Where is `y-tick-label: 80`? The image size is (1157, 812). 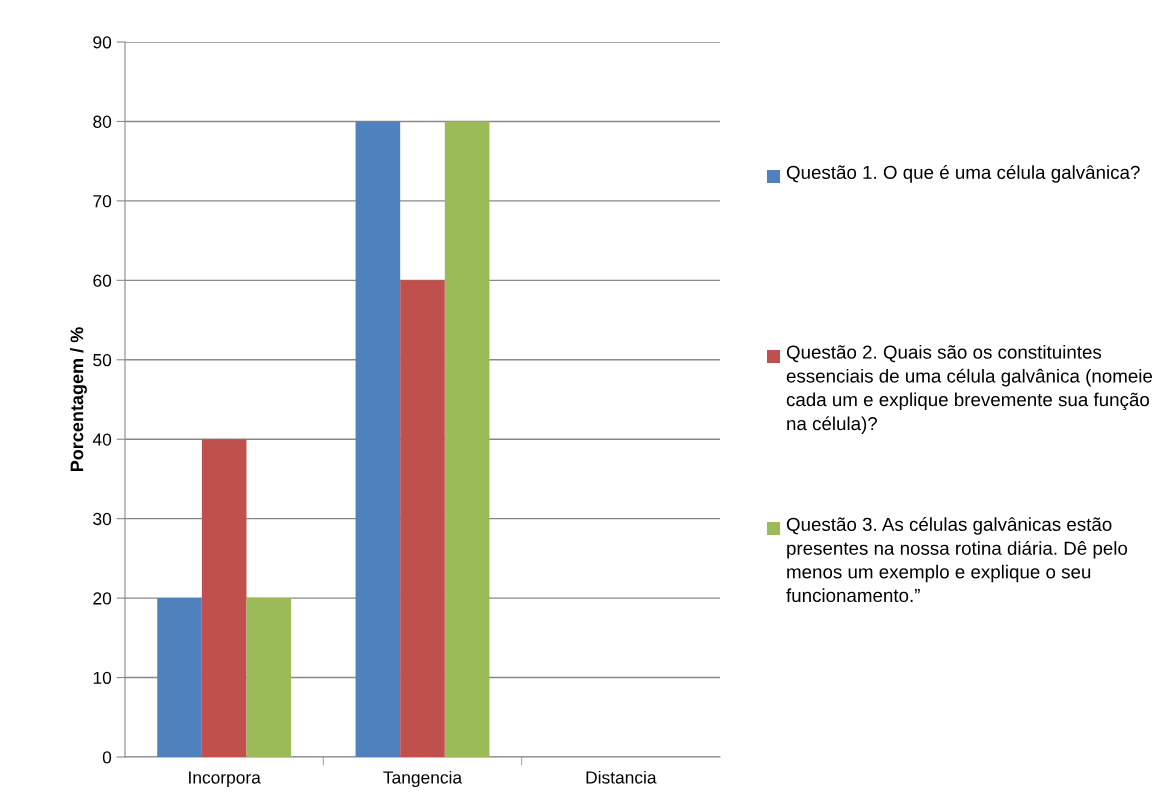
y-tick-label: 80 is located at coordinates (102, 121).